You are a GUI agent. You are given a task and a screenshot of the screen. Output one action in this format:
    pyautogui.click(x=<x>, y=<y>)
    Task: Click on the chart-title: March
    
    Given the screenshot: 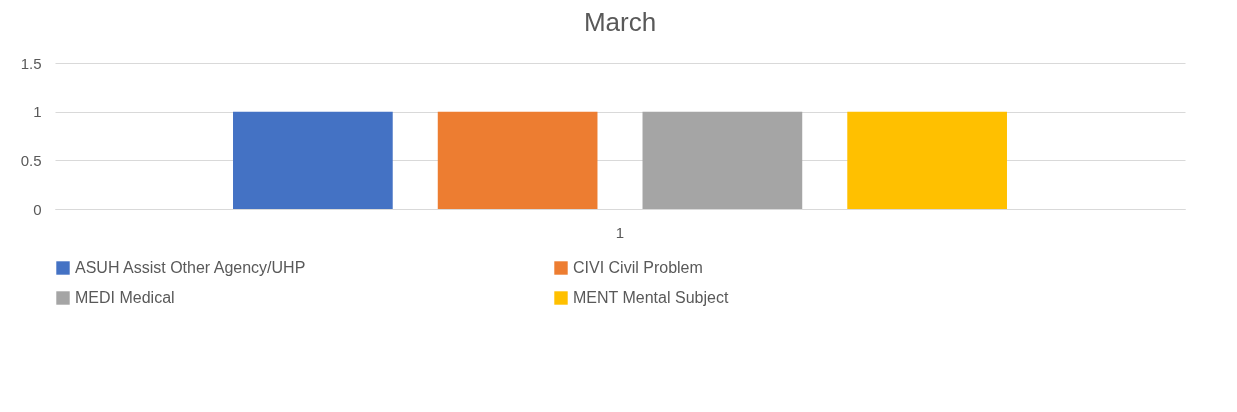 What is the action you would take?
    pyautogui.click(x=620, y=22)
    